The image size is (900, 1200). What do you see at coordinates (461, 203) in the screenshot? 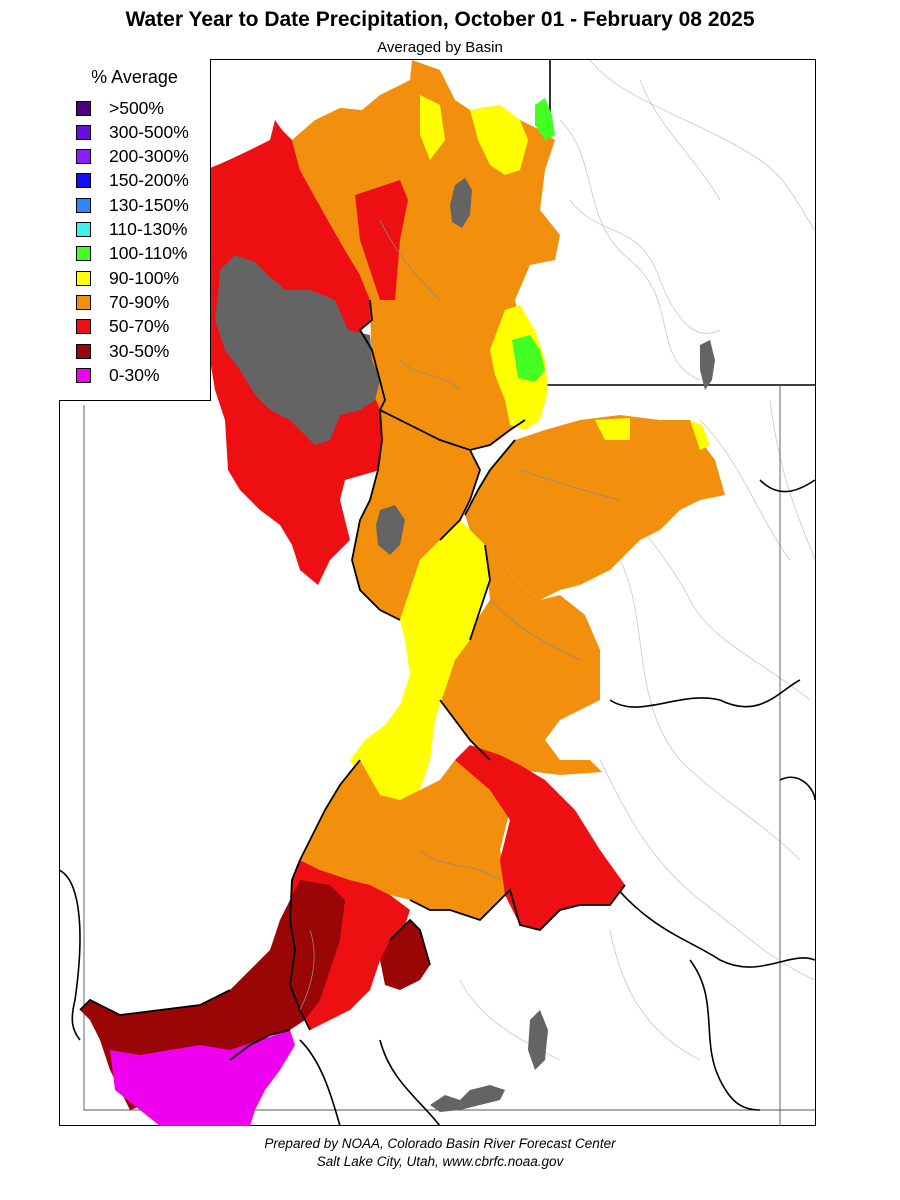
I see `bear-lake` at bounding box center [461, 203].